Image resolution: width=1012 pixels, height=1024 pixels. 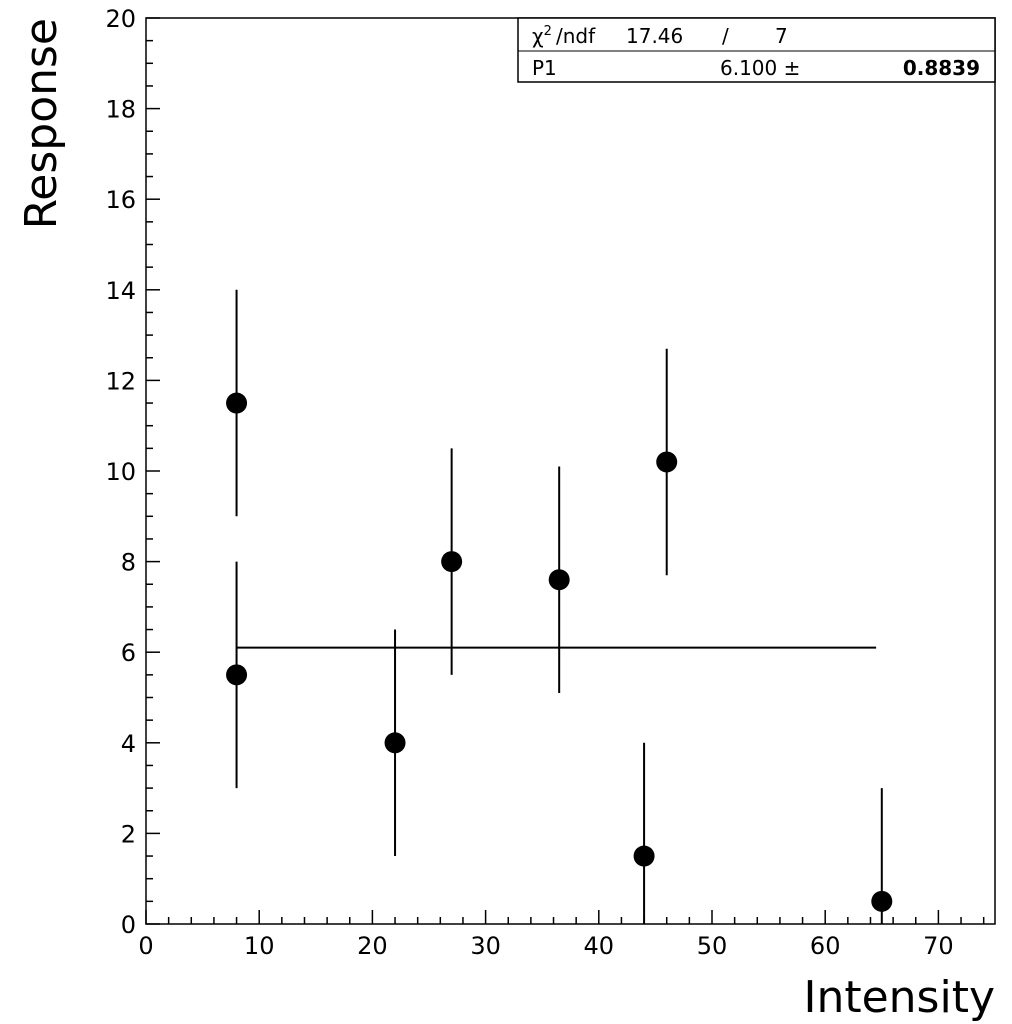 I want to click on y-axis: 0 2 4 6 8 10 12 14 16 18 20, so click(x=132, y=472).